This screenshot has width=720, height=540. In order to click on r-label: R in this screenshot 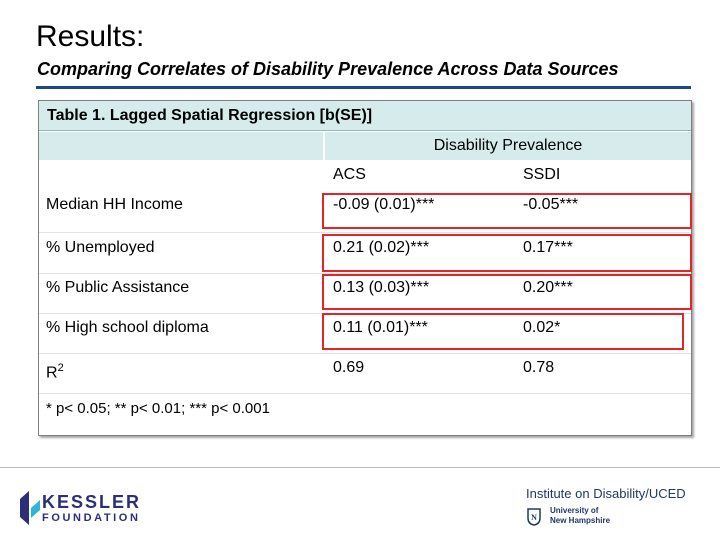, I will do `click(52, 373)`.